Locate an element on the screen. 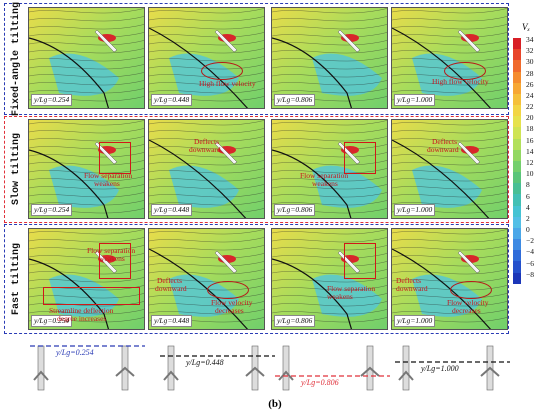  colorbar-tick-label: 30 is located at coordinates (530, 62).